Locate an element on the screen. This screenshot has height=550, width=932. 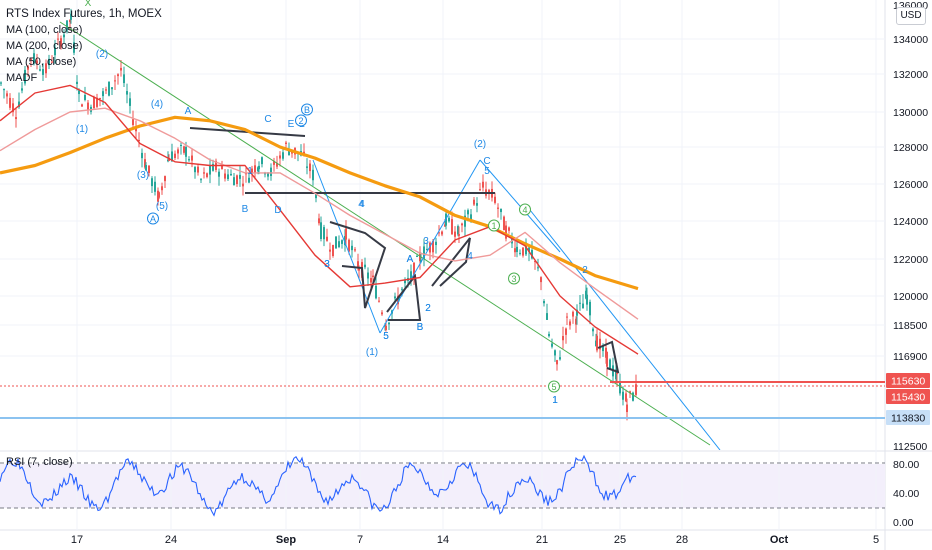
y-tick-label: 120000 is located at coordinates (910, 297).